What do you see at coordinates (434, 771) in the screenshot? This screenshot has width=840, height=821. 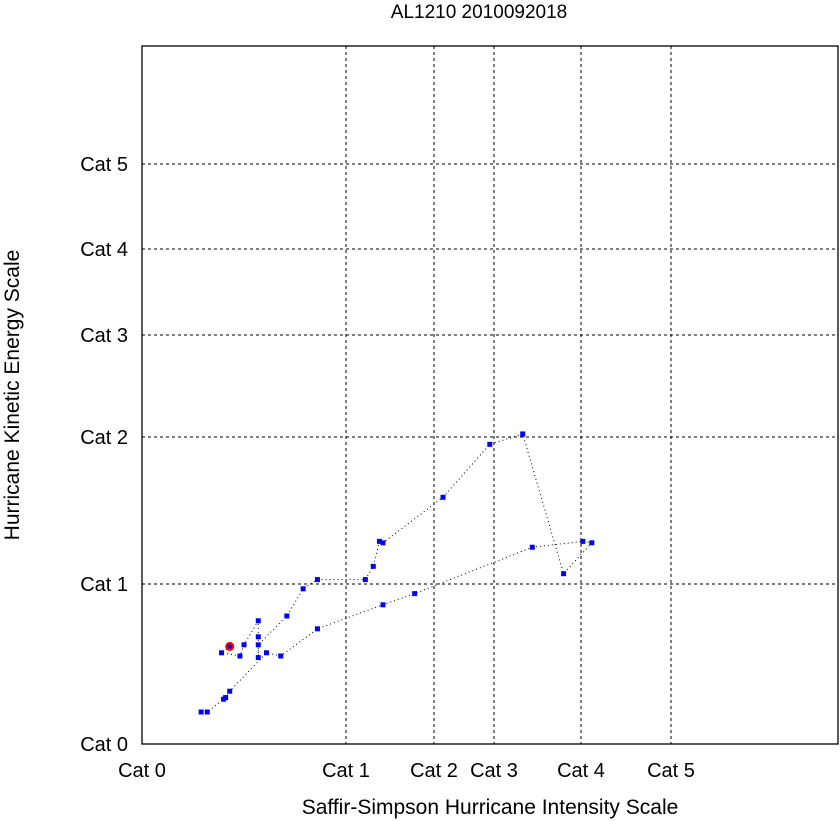 I see `x-tick-label: Cat 2` at bounding box center [434, 771].